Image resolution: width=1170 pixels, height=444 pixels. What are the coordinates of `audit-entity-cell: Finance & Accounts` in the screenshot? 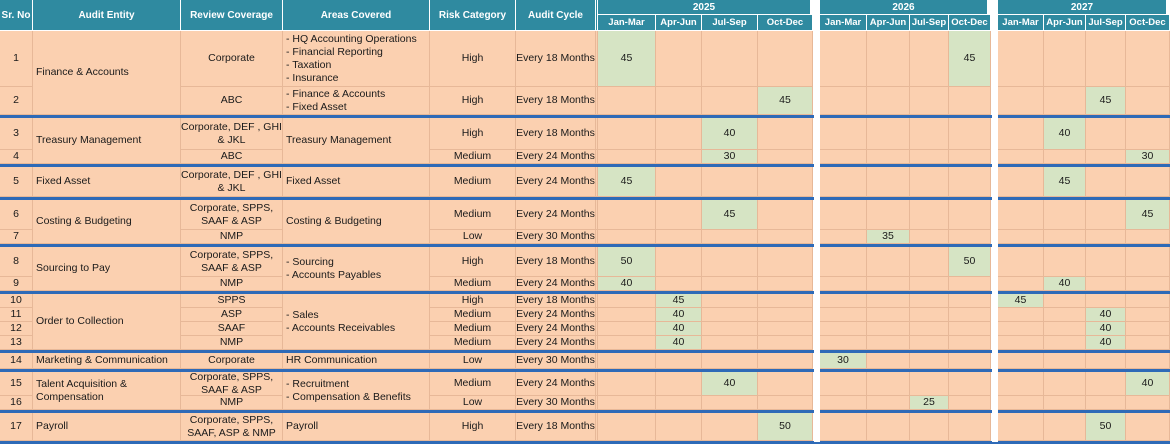 It's located at (107, 73).